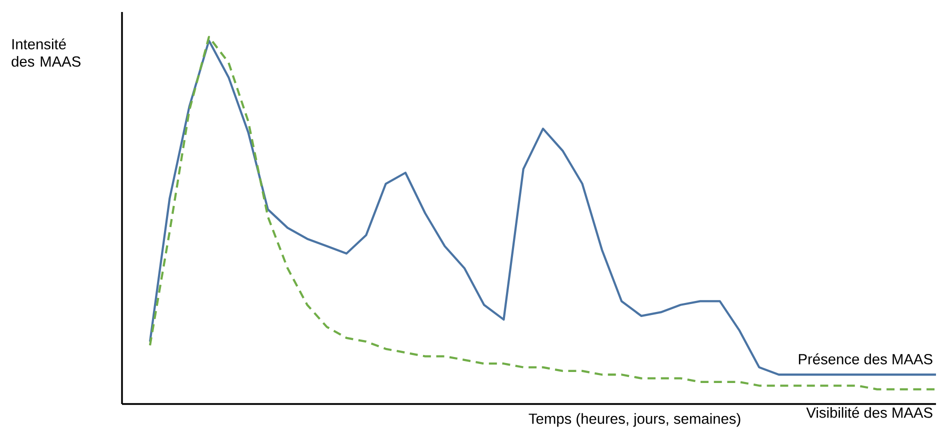 This screenshot has height=438, width=940. What do you see at coordinates (865, 358) in the screenshot?
I see `series-label: Présence des MAAS` at bounding box center [865, 358].